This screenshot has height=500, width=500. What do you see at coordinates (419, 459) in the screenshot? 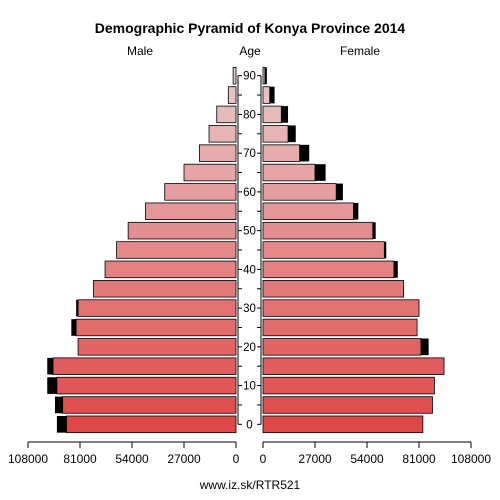
I see `female-x-tick-label: 81000` at bounding box center [419, 459].